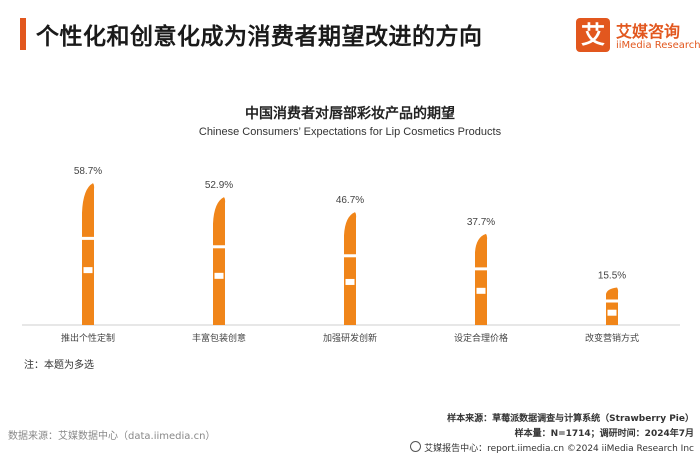 This screenshot has height=455, width=700. What do you see at coordinates (612, 338) in the screenshot?
I see `category-label: 改变营销方式` at bounding box center [612, 338].